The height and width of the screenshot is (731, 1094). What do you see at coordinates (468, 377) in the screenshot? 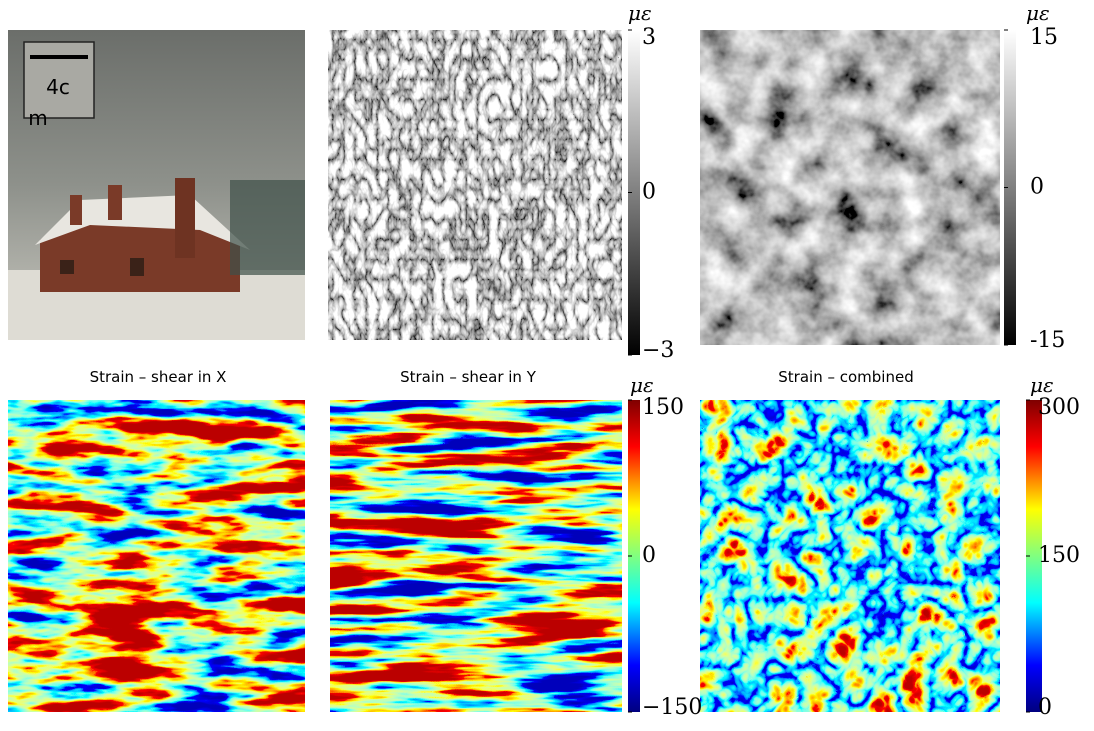
I see `panel-title: Strain – shear in Y` at bounding box center [468, 377].